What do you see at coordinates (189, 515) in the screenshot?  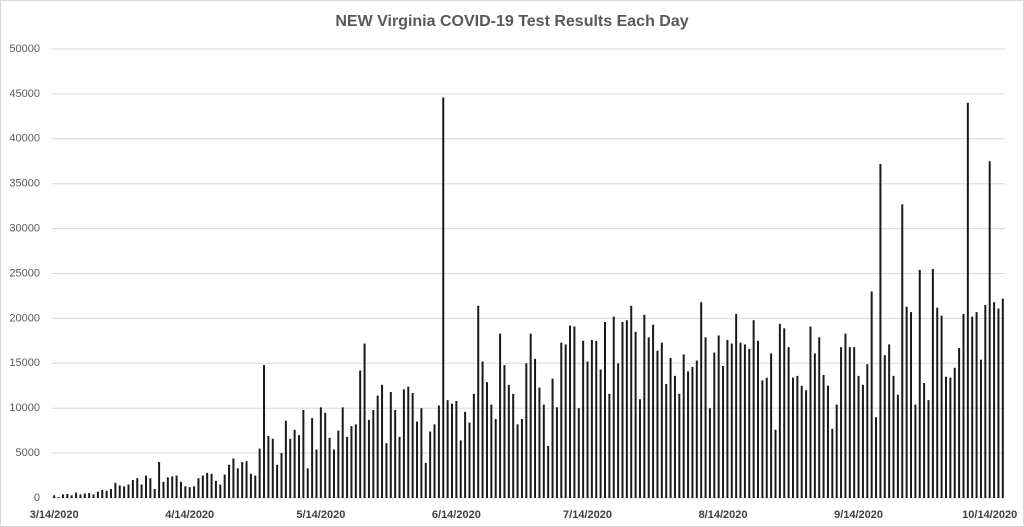 I see `x-tick-label: 4/14/2020` at bounding box center [189, 515].